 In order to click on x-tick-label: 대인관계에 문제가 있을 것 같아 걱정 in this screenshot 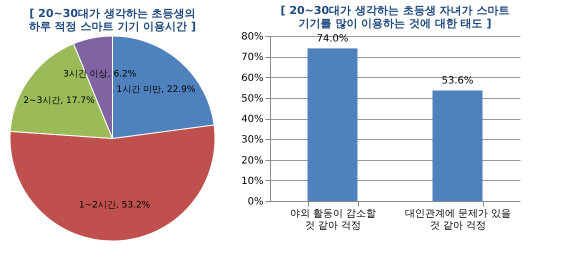, I will do `click(458, 220)`.